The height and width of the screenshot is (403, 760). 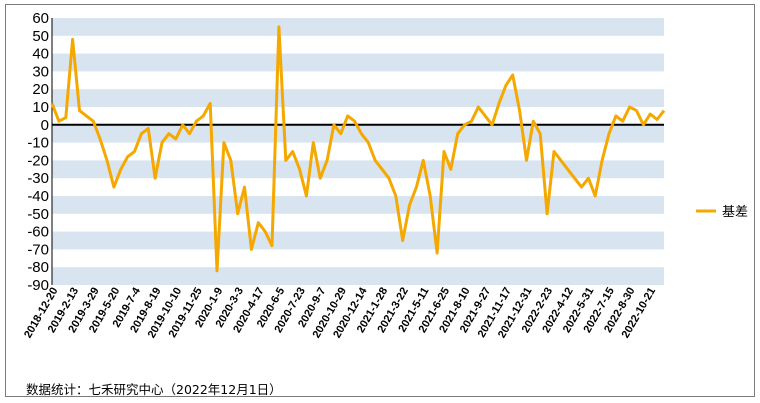 I want to click on y-tick-label: 60, so click(x=40, y=18).